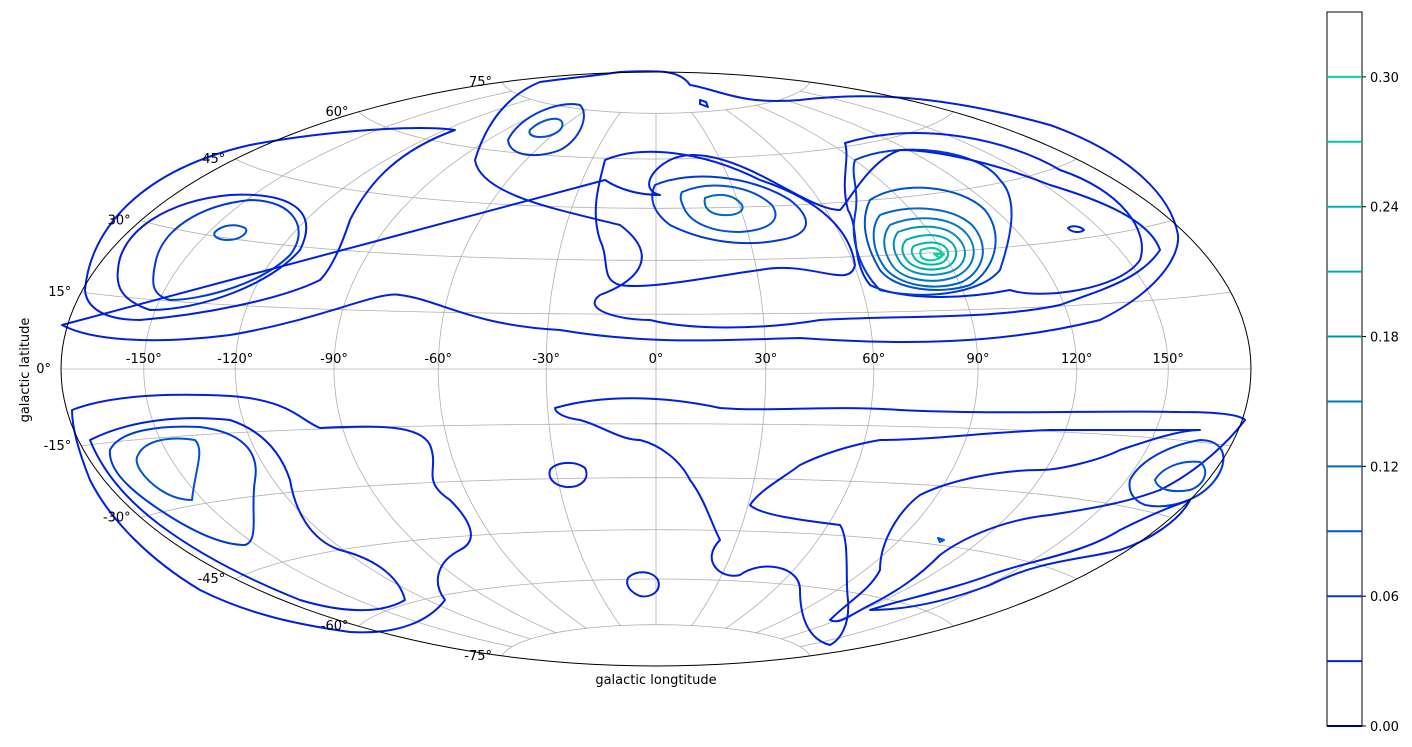 This screenshot has height=747, width=1412. Describe the element at coordinates (334, 359) in the screenshot. I see `longitude-tick-label: -90°` at that location.